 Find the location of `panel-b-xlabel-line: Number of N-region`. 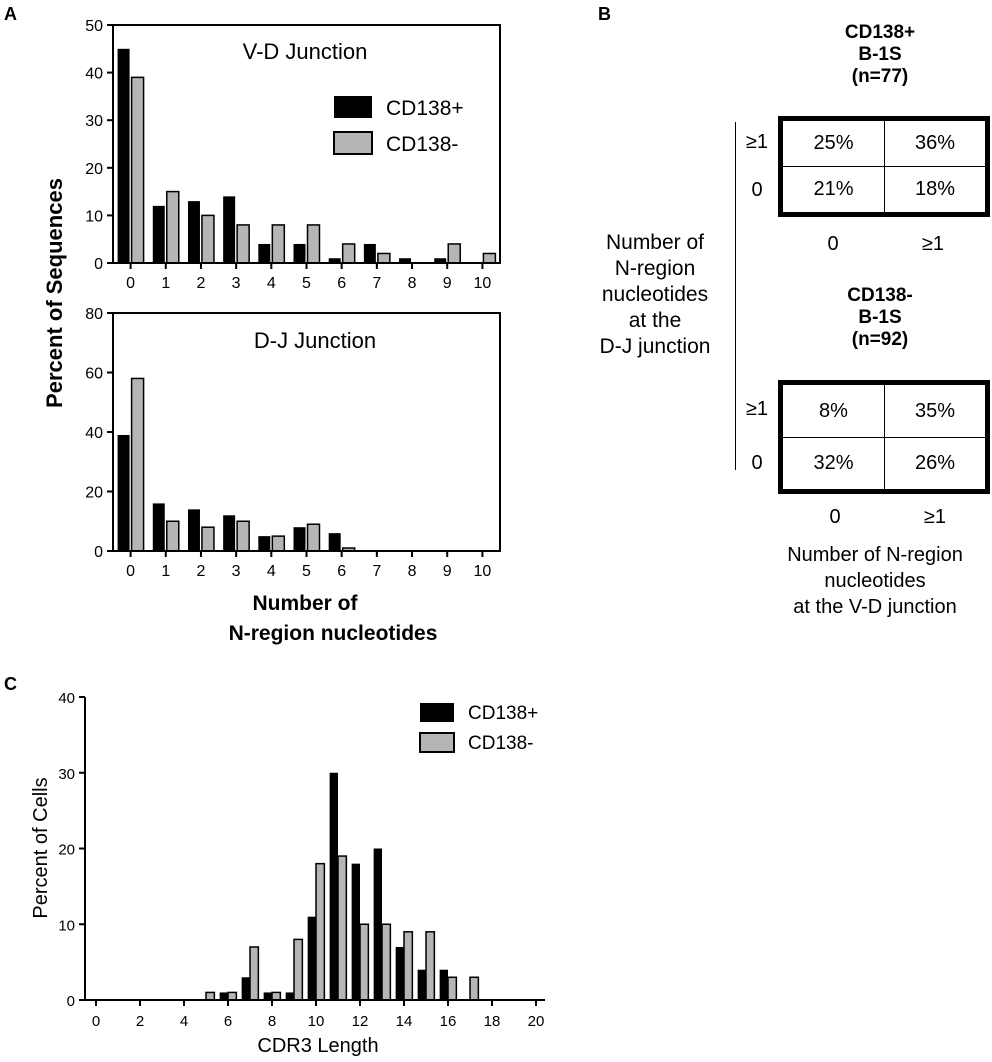

panel-b-xlabel-line: Number of N-region is located at coordinates (875, 555).